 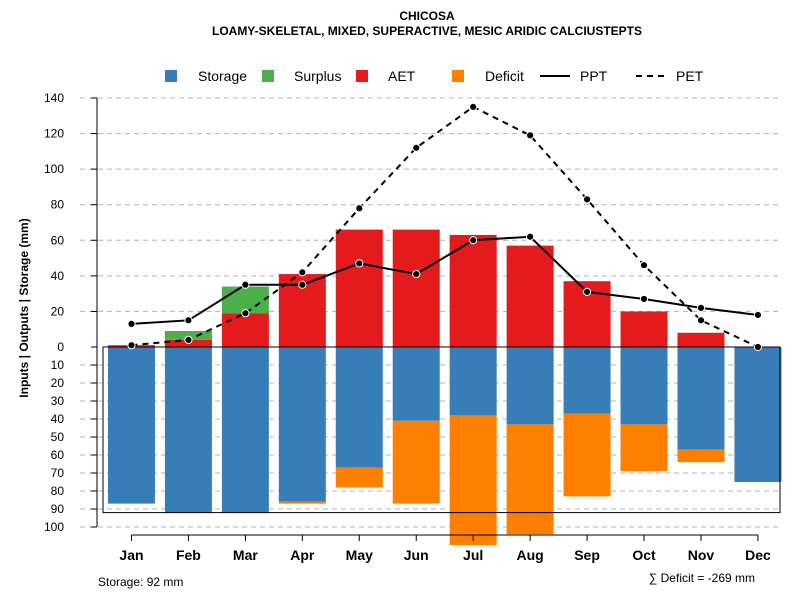 I want to click on x-axis: Jan Feb Mar Apr May Jun Jul Aug Sep Oct Nov Dec, so click(x=445, y=548).